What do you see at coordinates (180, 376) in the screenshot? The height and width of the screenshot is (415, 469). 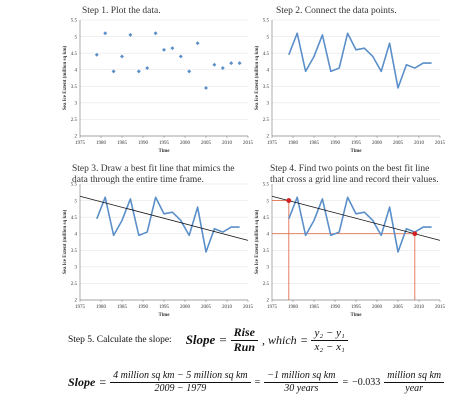 I see `values-num: 4 million sq km − 5 million sq km` at bounding box center [180, 376].